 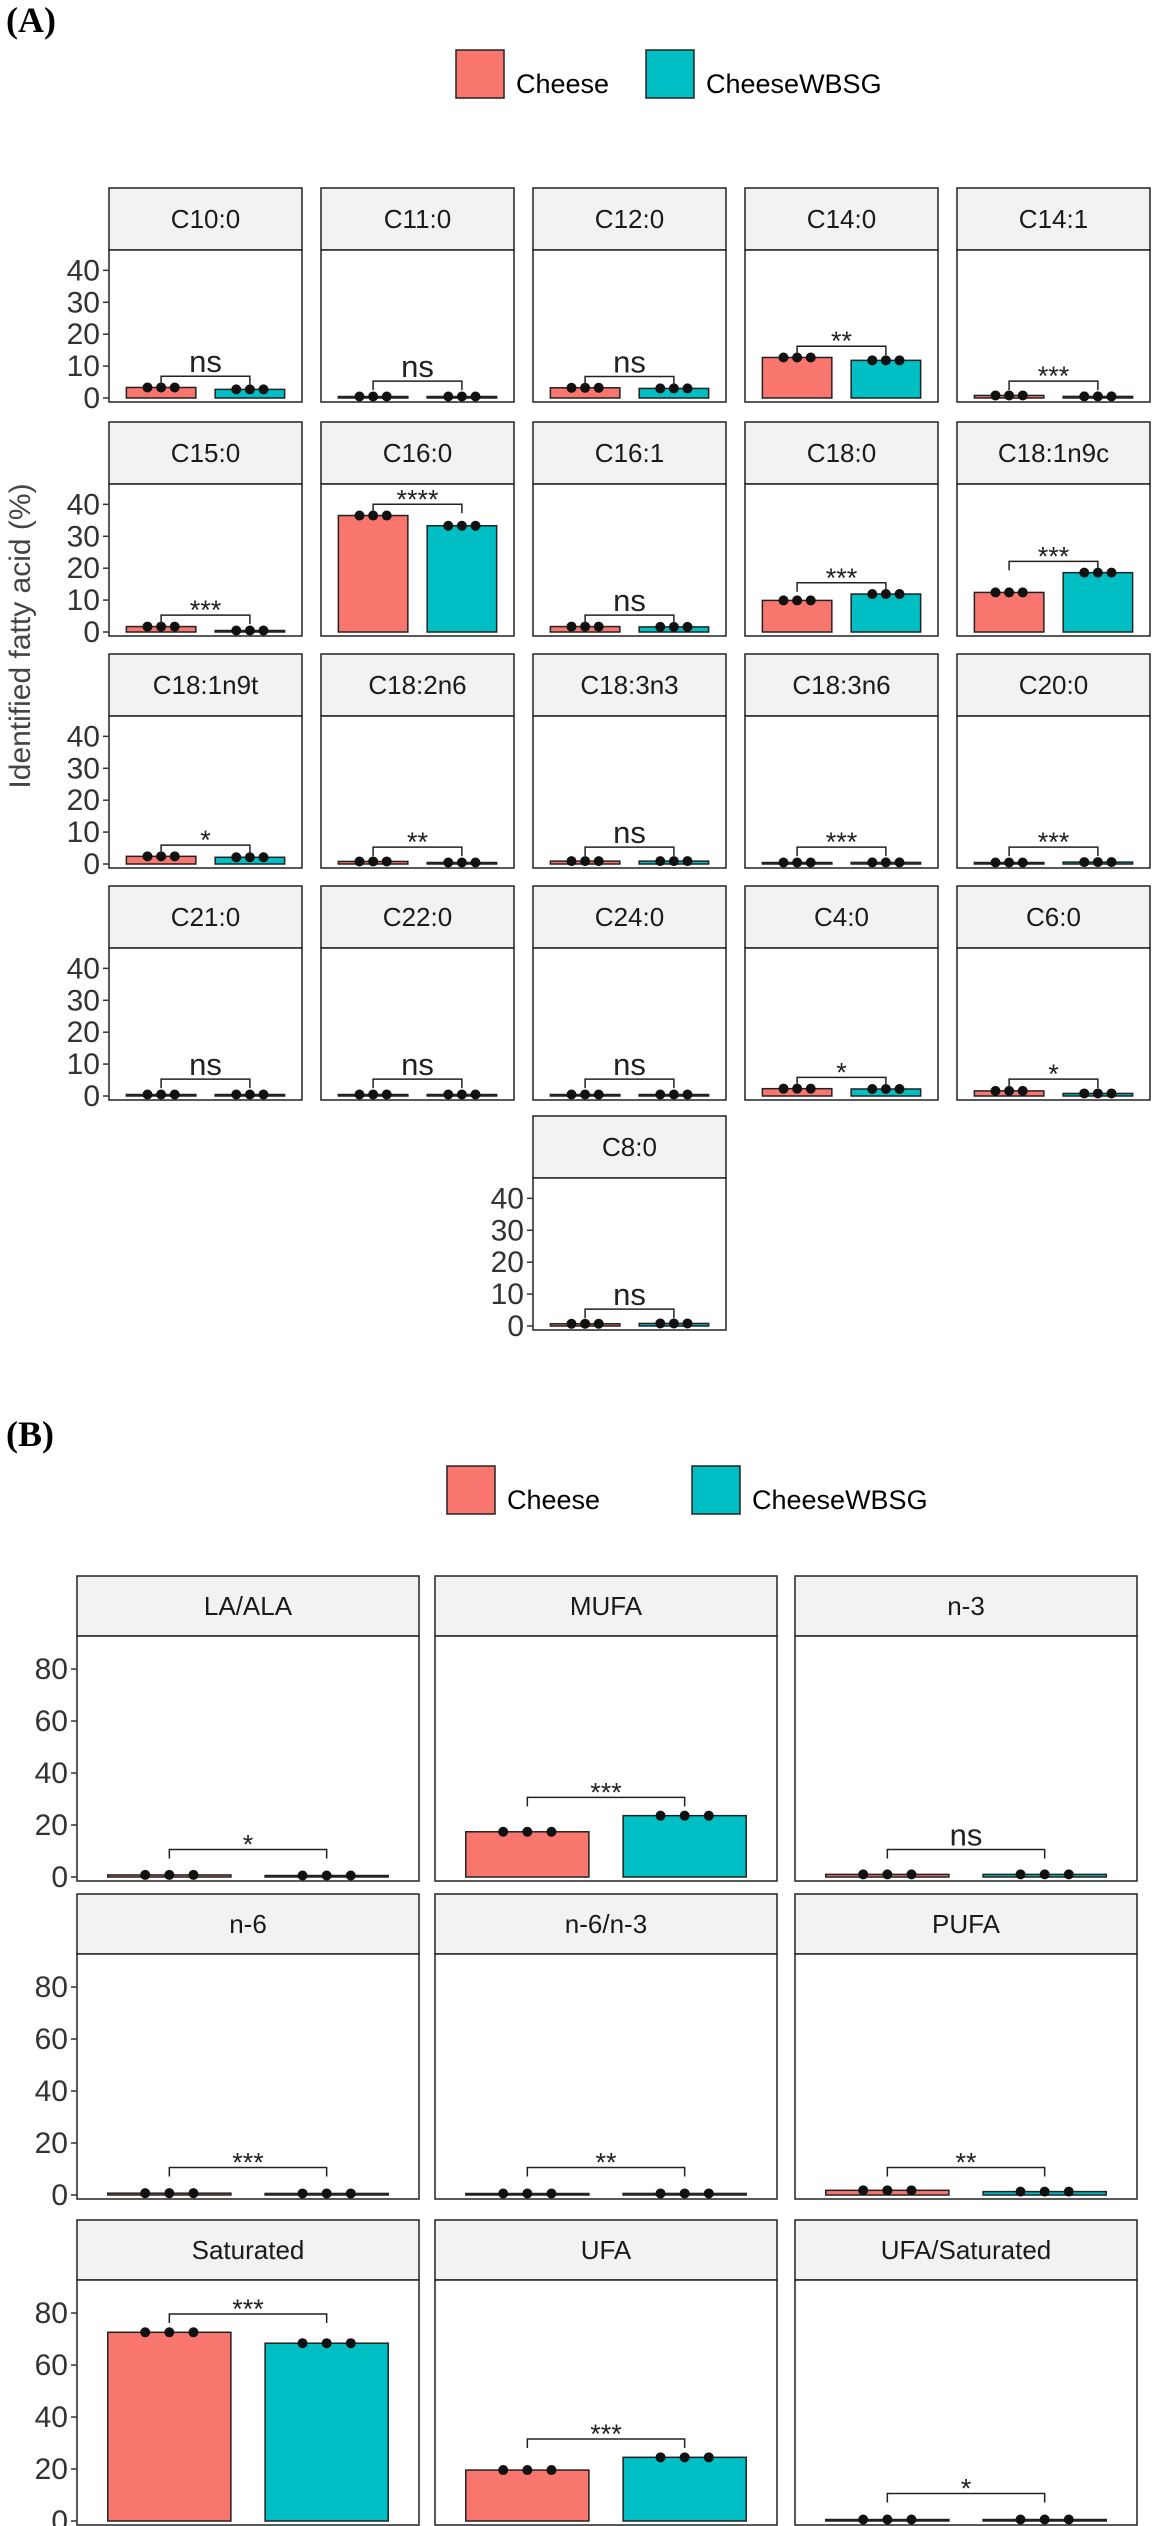 What do you see at coordinates (248, 1845) in the screenshot?
I see `significance-label: *` at bounding box center [248, 1845].